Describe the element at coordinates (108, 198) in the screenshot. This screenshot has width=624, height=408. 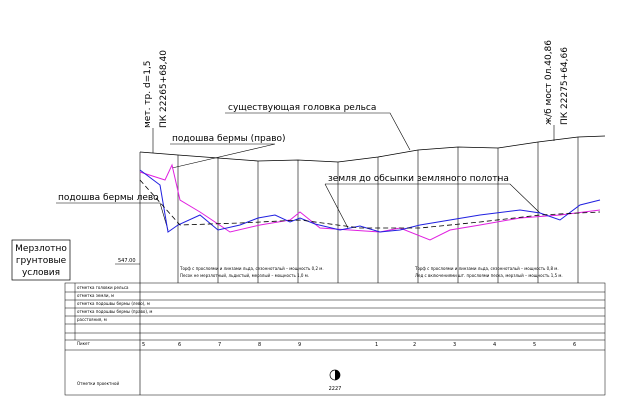
I see `berm-left-label: подошва бермы лево` at that location.